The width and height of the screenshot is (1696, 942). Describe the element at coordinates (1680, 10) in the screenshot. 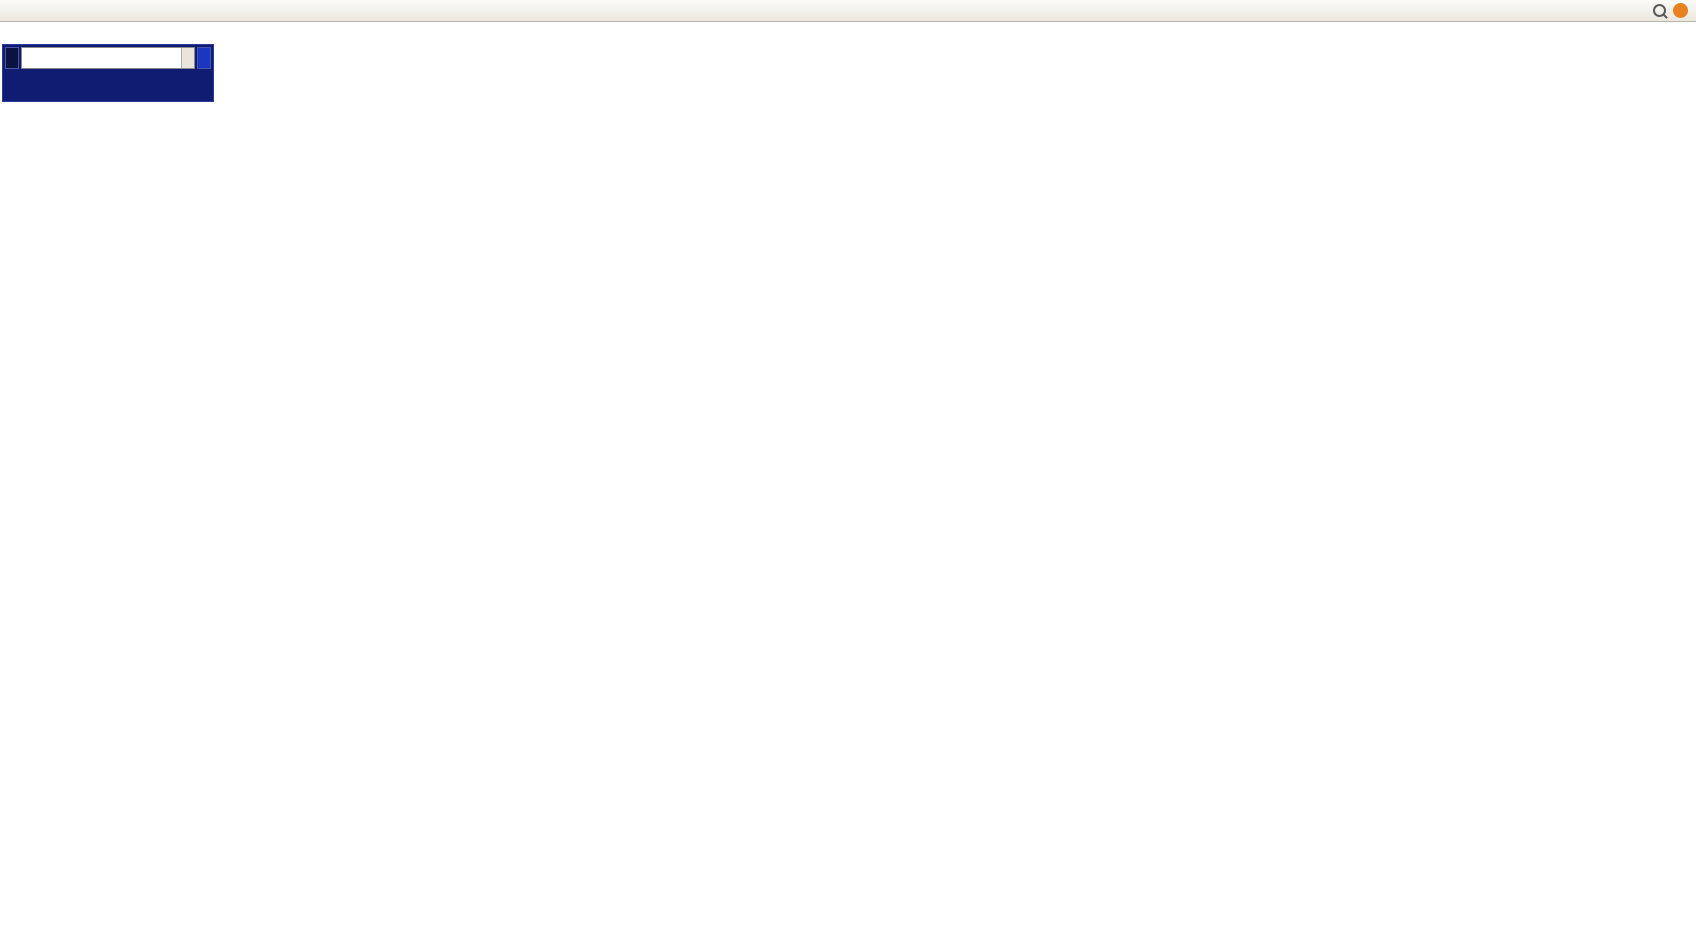

I see `notification-badge` at that location.